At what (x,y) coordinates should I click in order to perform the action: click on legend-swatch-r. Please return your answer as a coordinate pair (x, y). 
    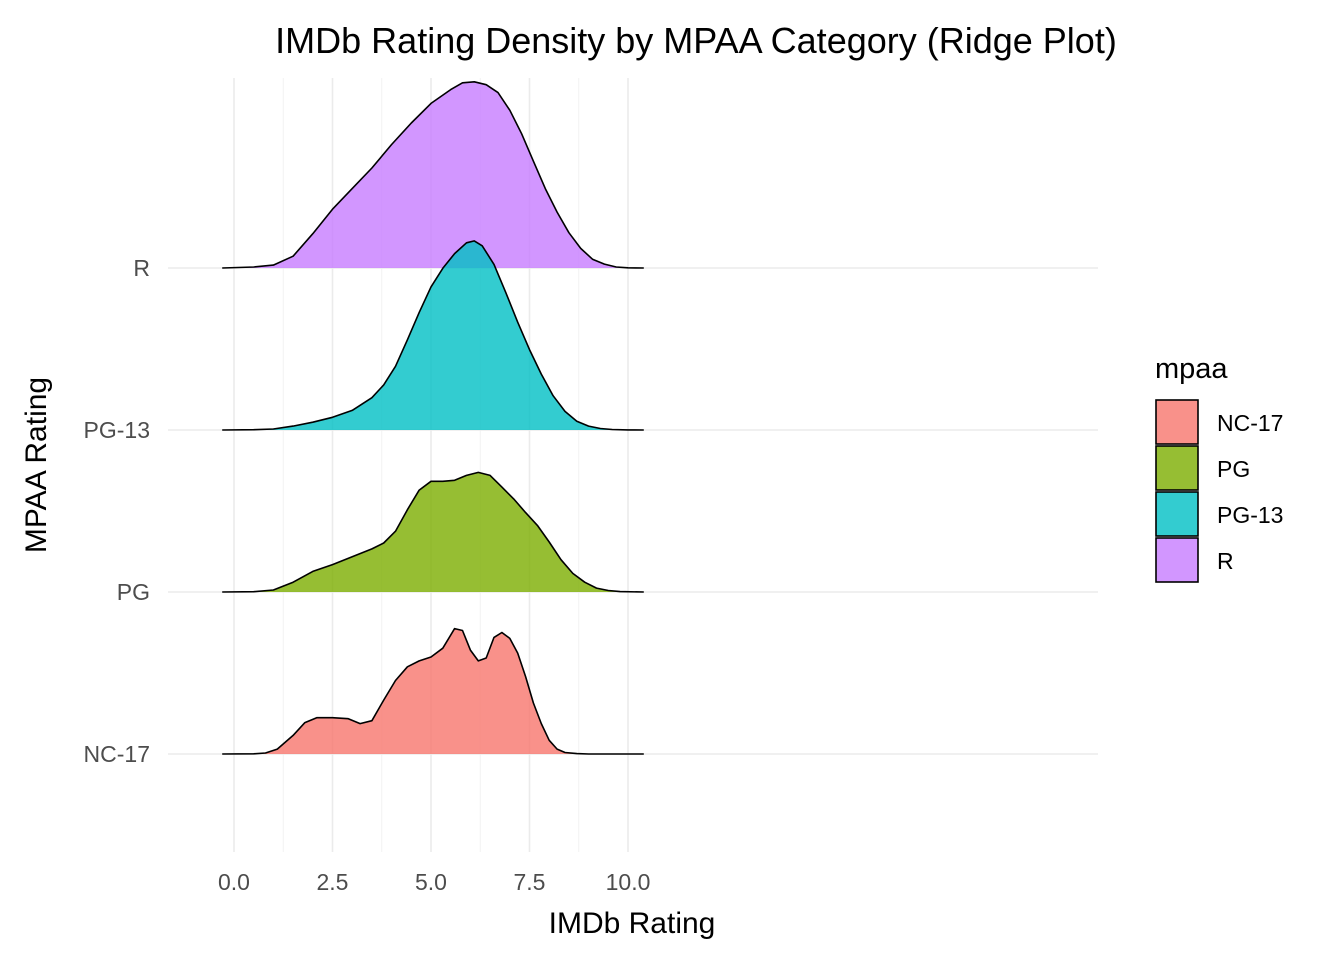
    Looking at the image, I should click on (1177, 560).